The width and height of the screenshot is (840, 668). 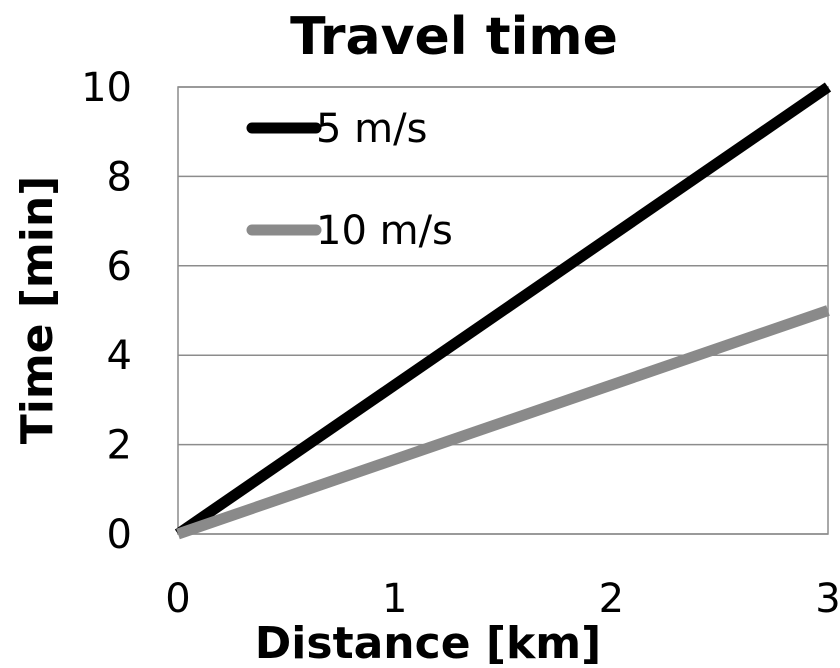 I want to click on y-axis-label: Time [min], so click(x=37, y=310).